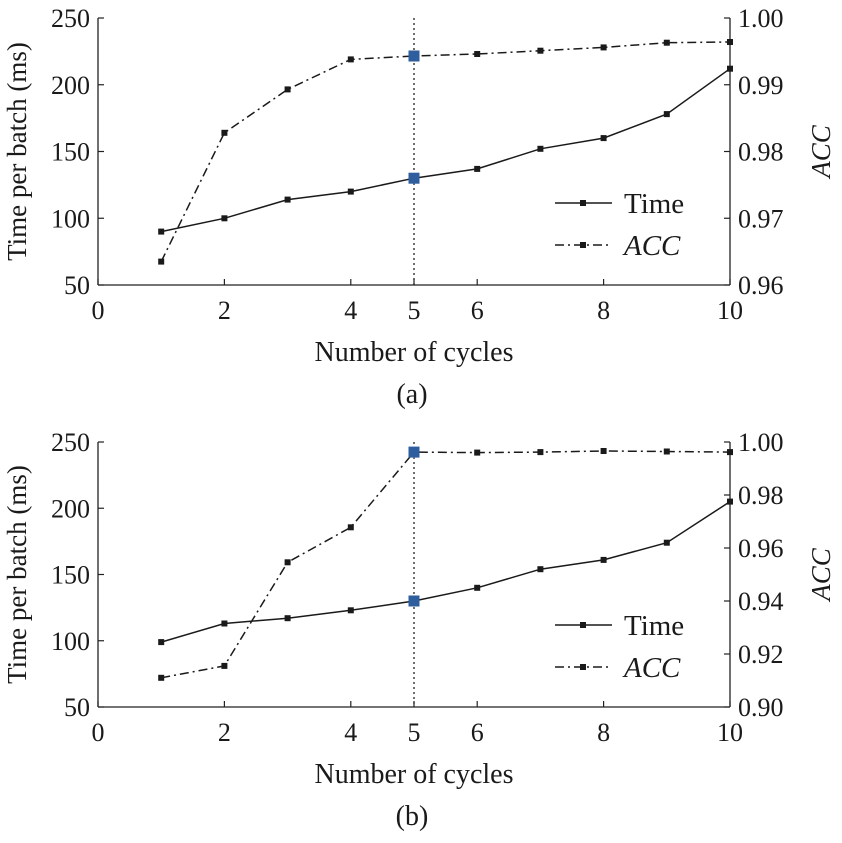 This screenshot has width=842, height=843. What do you see at coordinates (761, 601) in the screenshot?
I see `y-right-tick-label: 0.94` at bounding box center [761, 601].